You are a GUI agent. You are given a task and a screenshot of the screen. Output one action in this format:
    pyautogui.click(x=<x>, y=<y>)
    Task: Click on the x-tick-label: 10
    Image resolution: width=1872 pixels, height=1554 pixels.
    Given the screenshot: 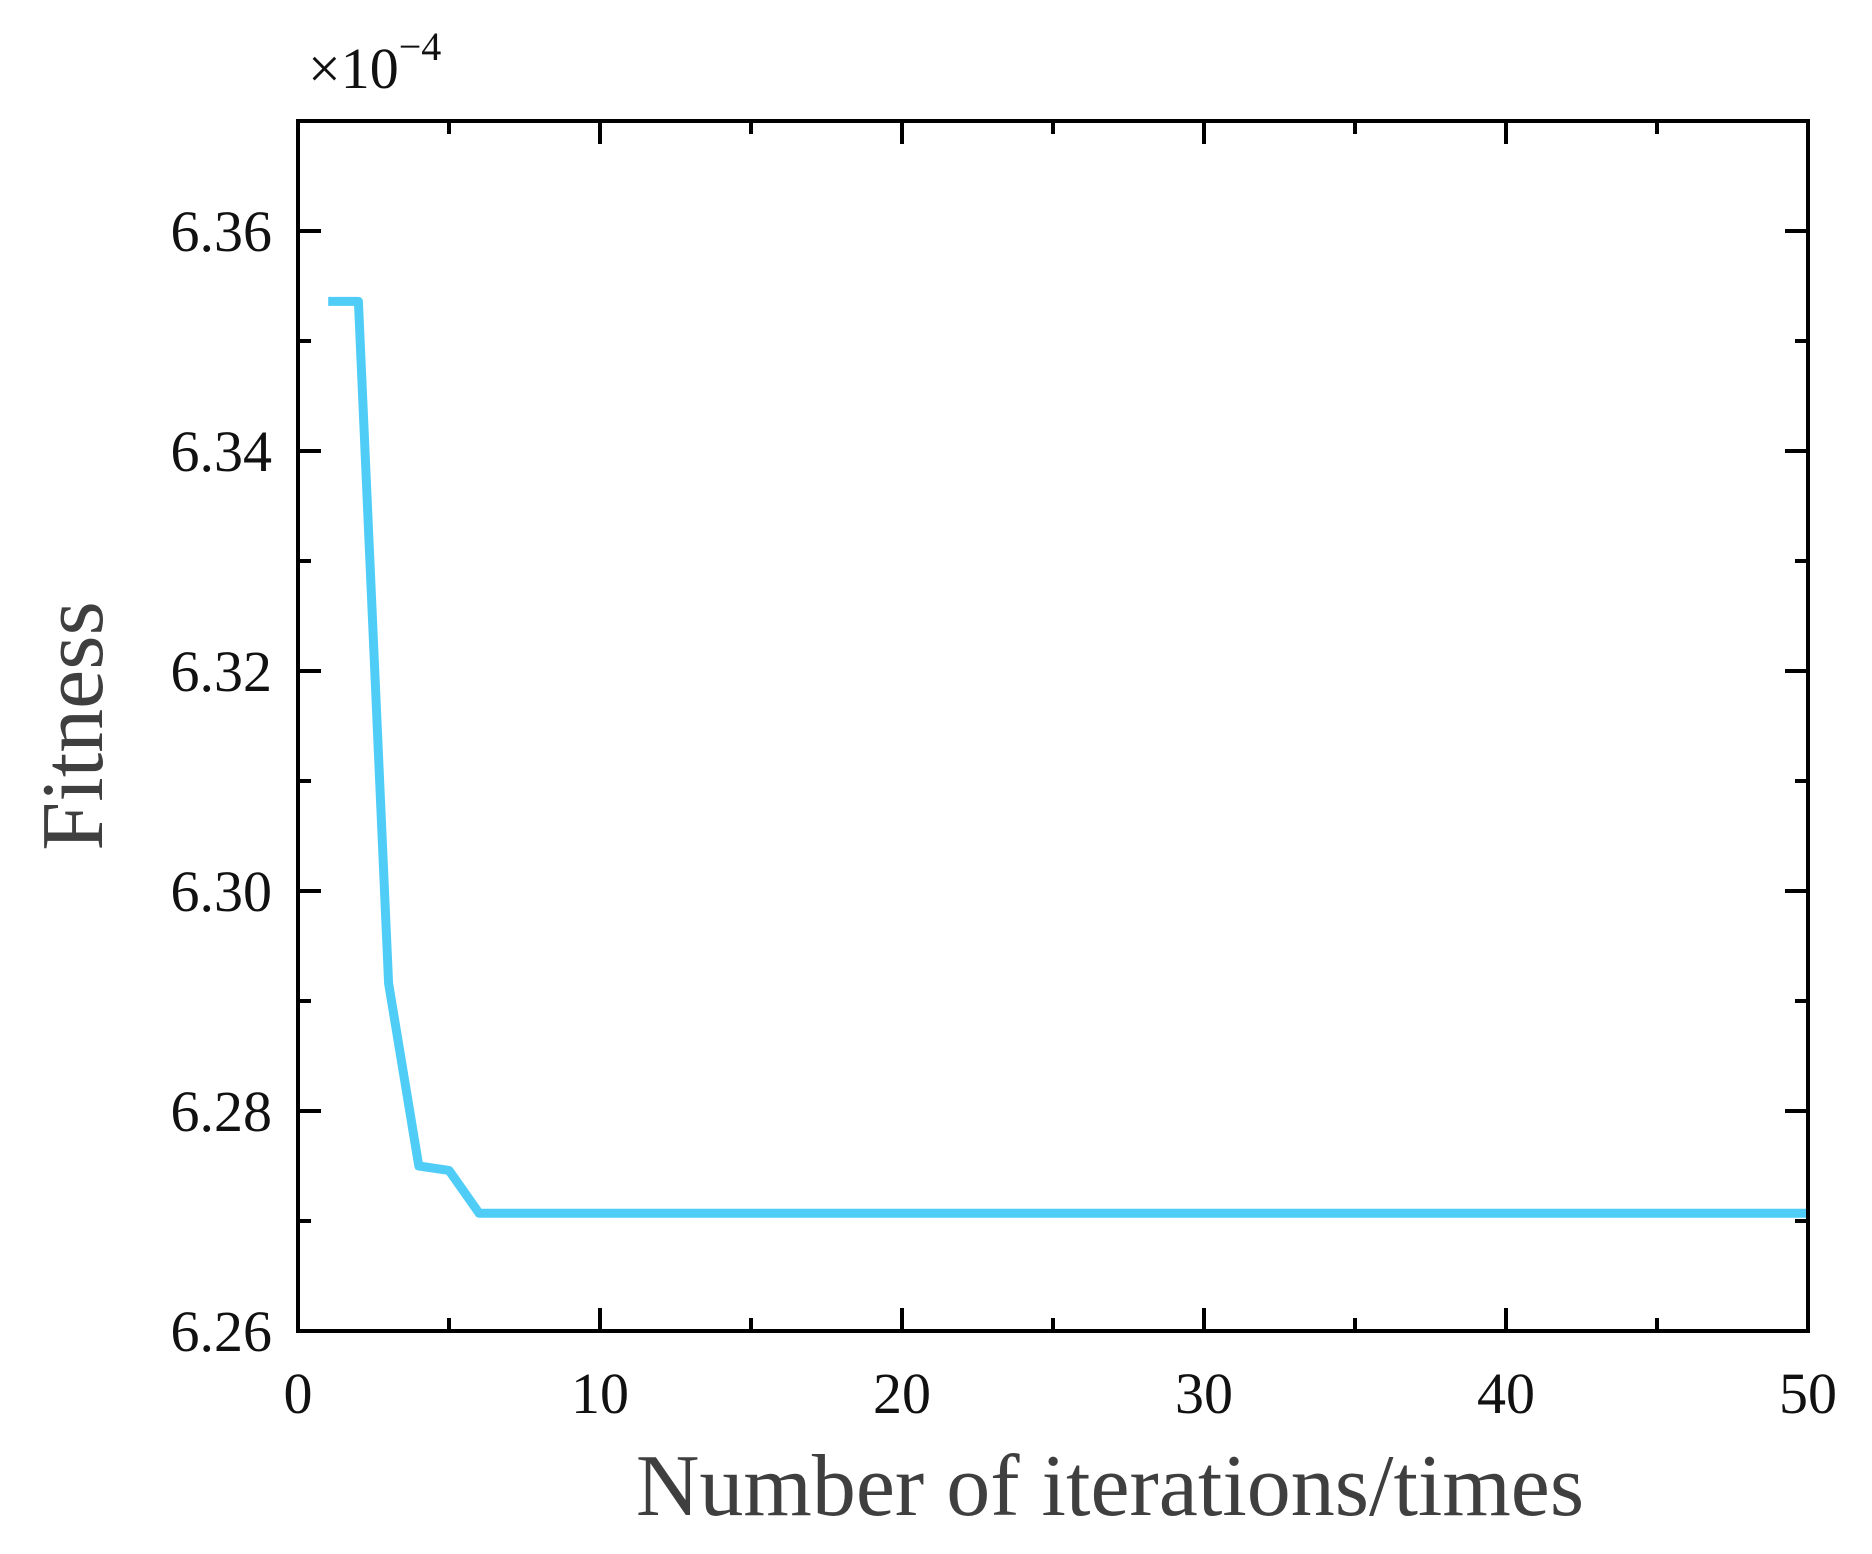 What is the action you would take?
    pyautogui.click(x=600, y=1393)
    